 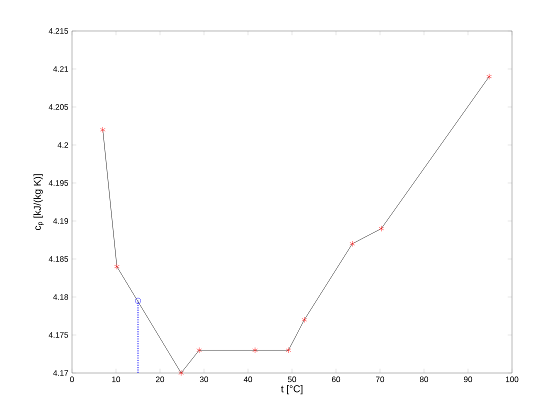 What do you see at coordinates (291, 389) in the screenshot?
I see `x-axis-title: t [°C]` at bounding box center [291, 389].